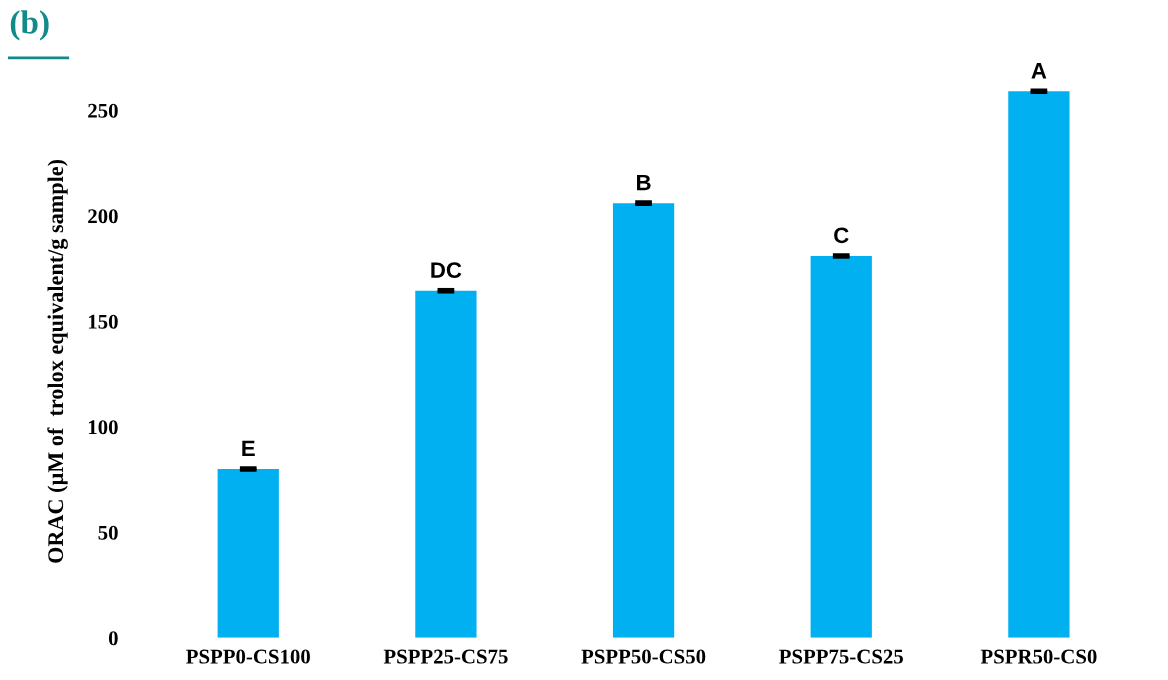  What do you see at coordinates (446, 270) in the screenshot?
I see `annotation: DC` at bounding box center [446, 270].